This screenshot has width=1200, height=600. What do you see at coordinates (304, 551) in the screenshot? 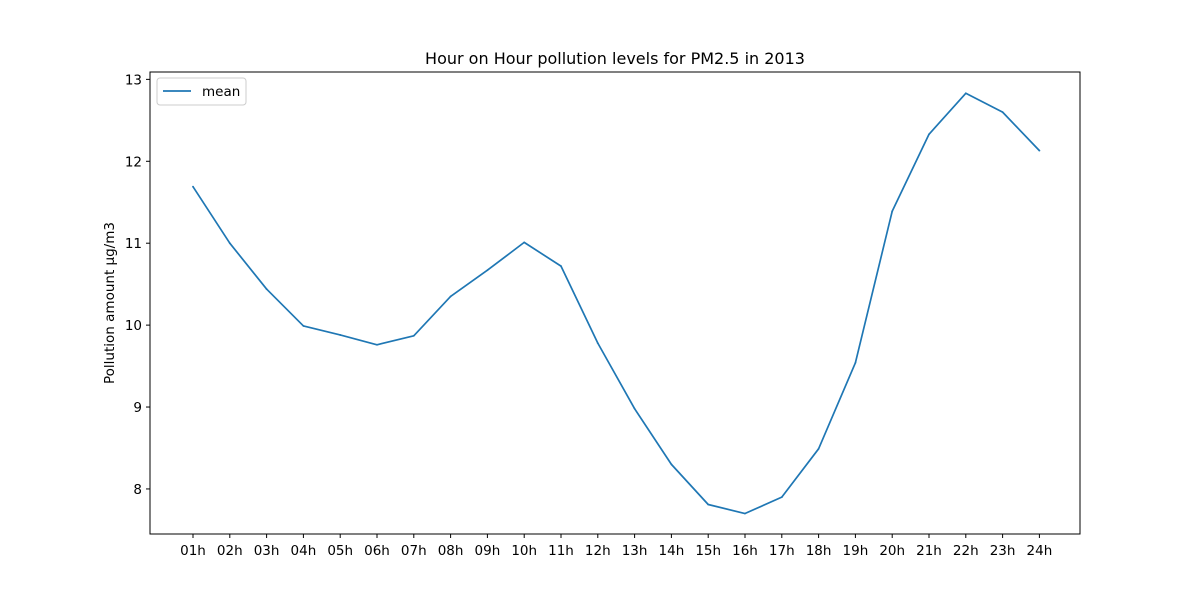
I see `x-tick-label: 04h` at bounding box center [304, 551].